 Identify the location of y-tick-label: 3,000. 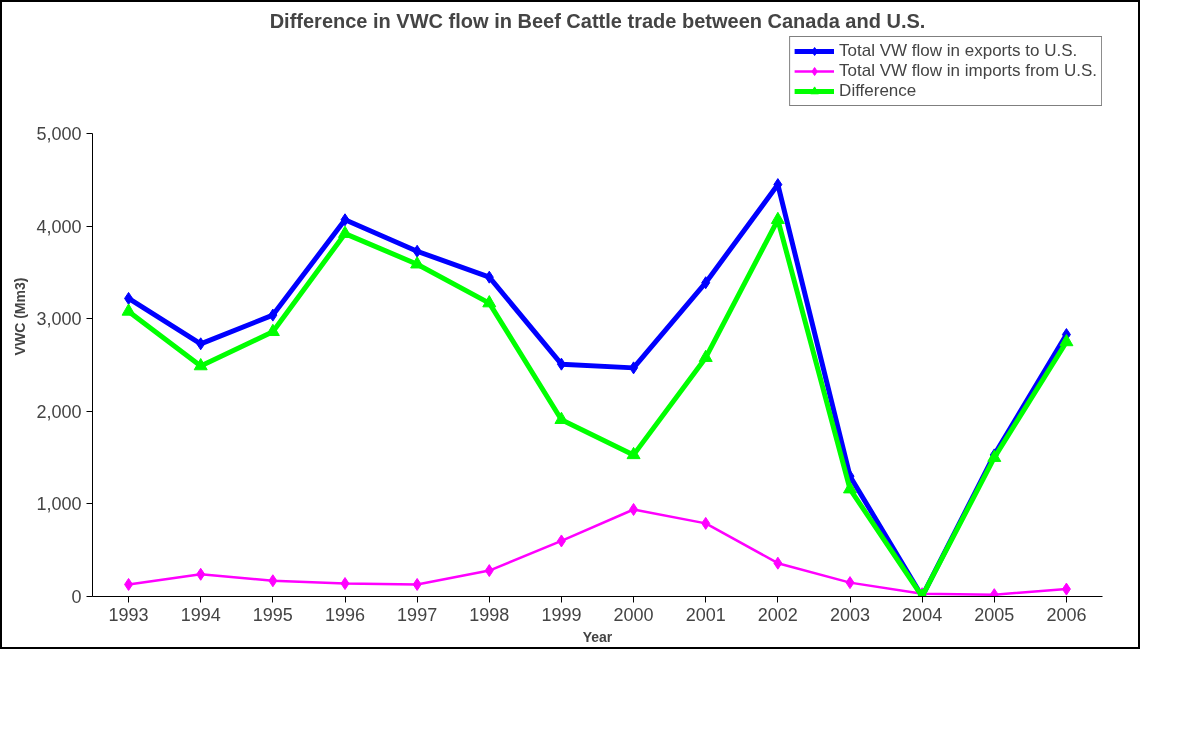
(59, 319).